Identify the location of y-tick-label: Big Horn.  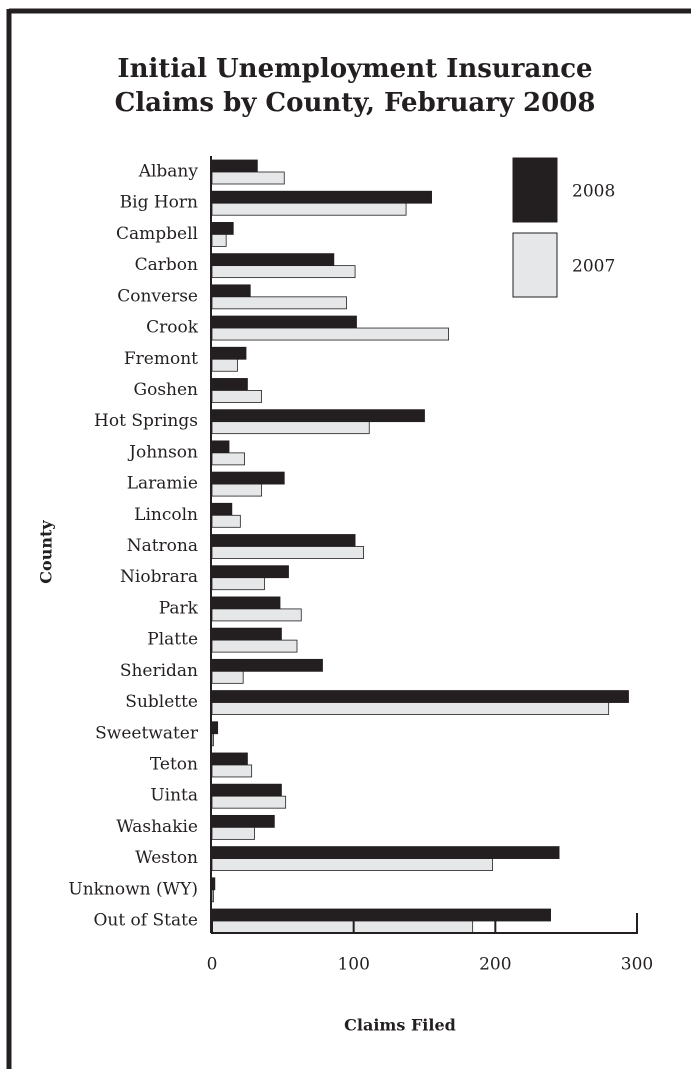
(159, 203).